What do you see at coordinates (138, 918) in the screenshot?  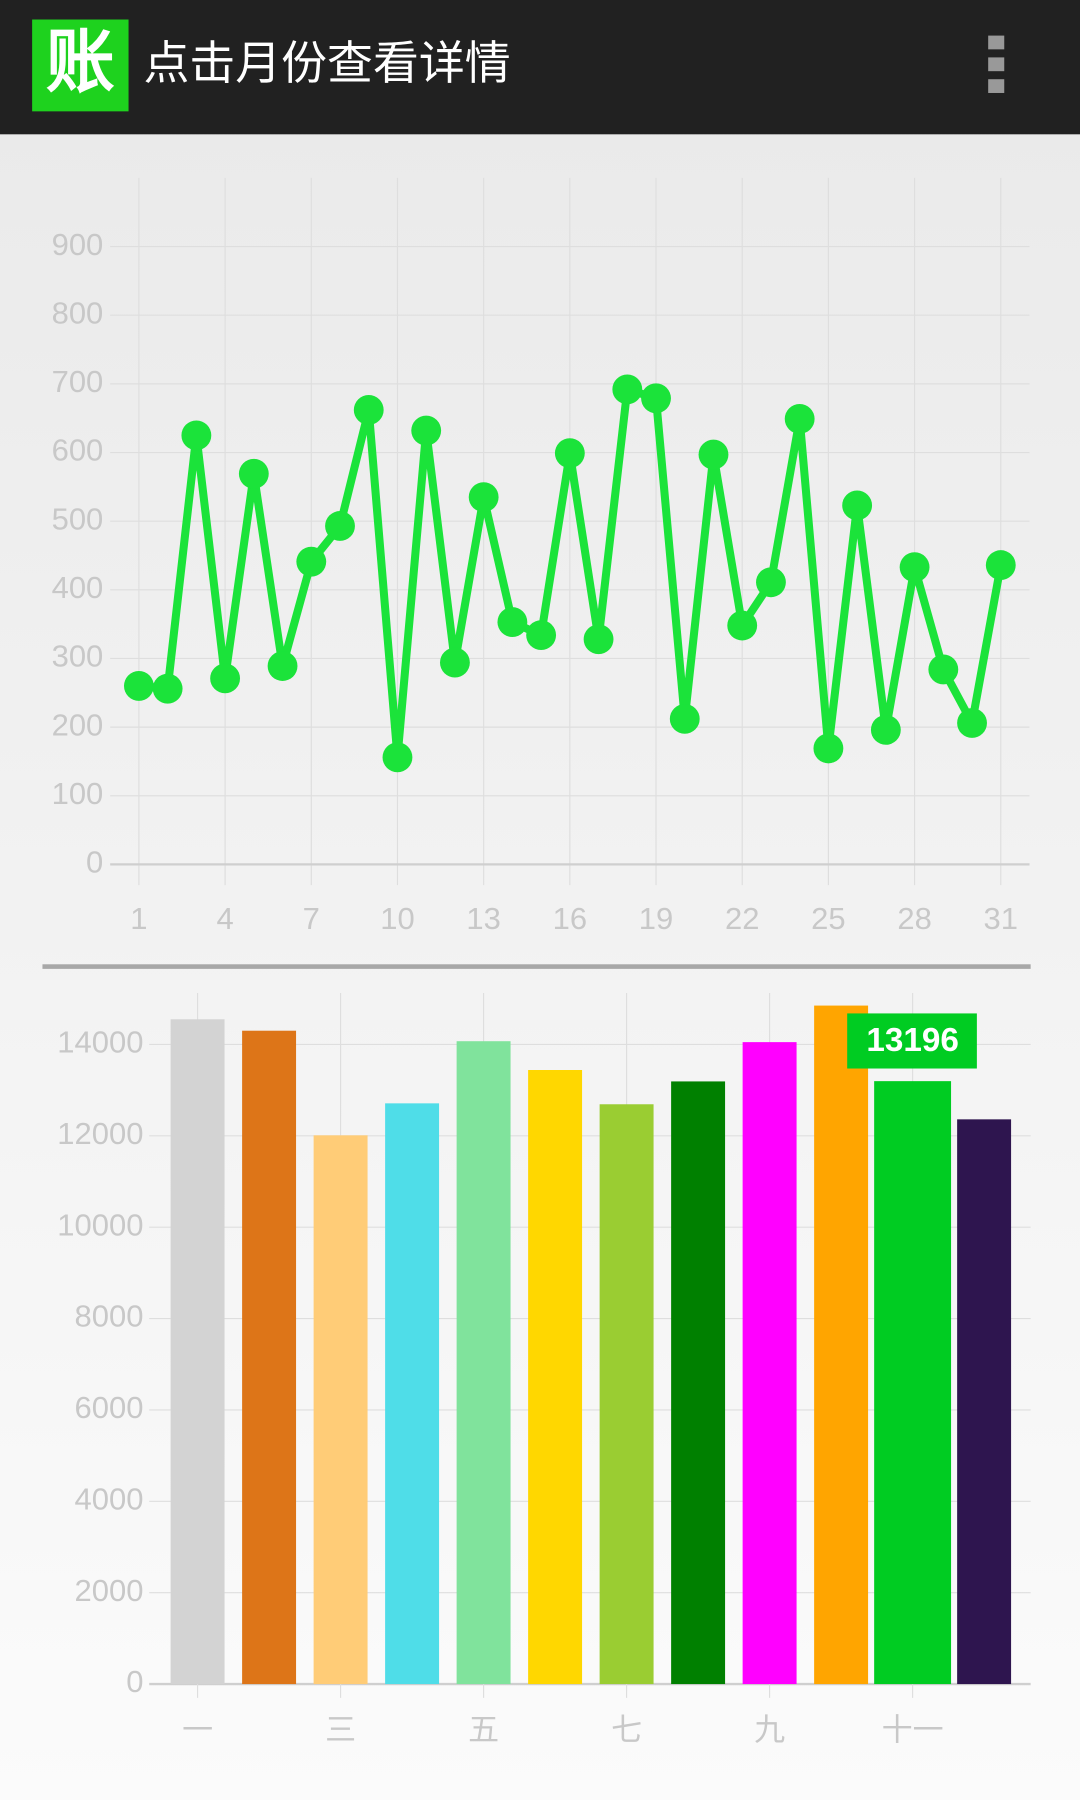 I see `x-tick-label: 1` at bounding box center [138, 918].